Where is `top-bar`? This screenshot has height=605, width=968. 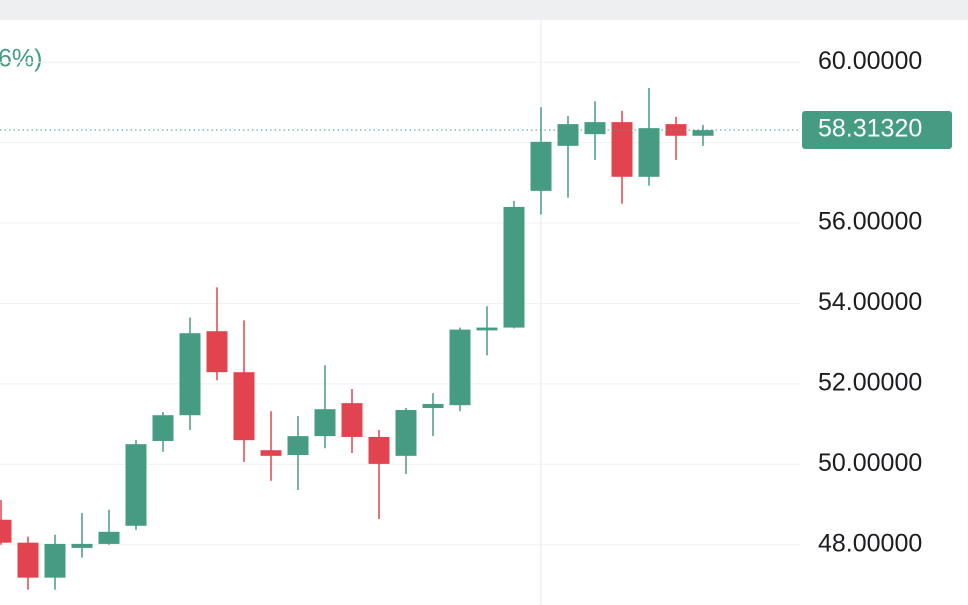
top-bar is located at coordinates (484, 10).